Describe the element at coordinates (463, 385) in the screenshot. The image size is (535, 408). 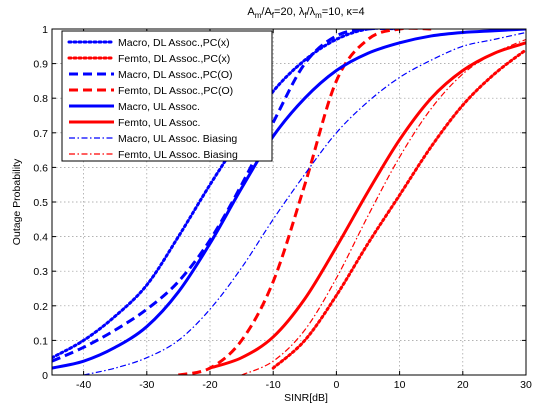
I see `x-tick-label: 20` at that location.